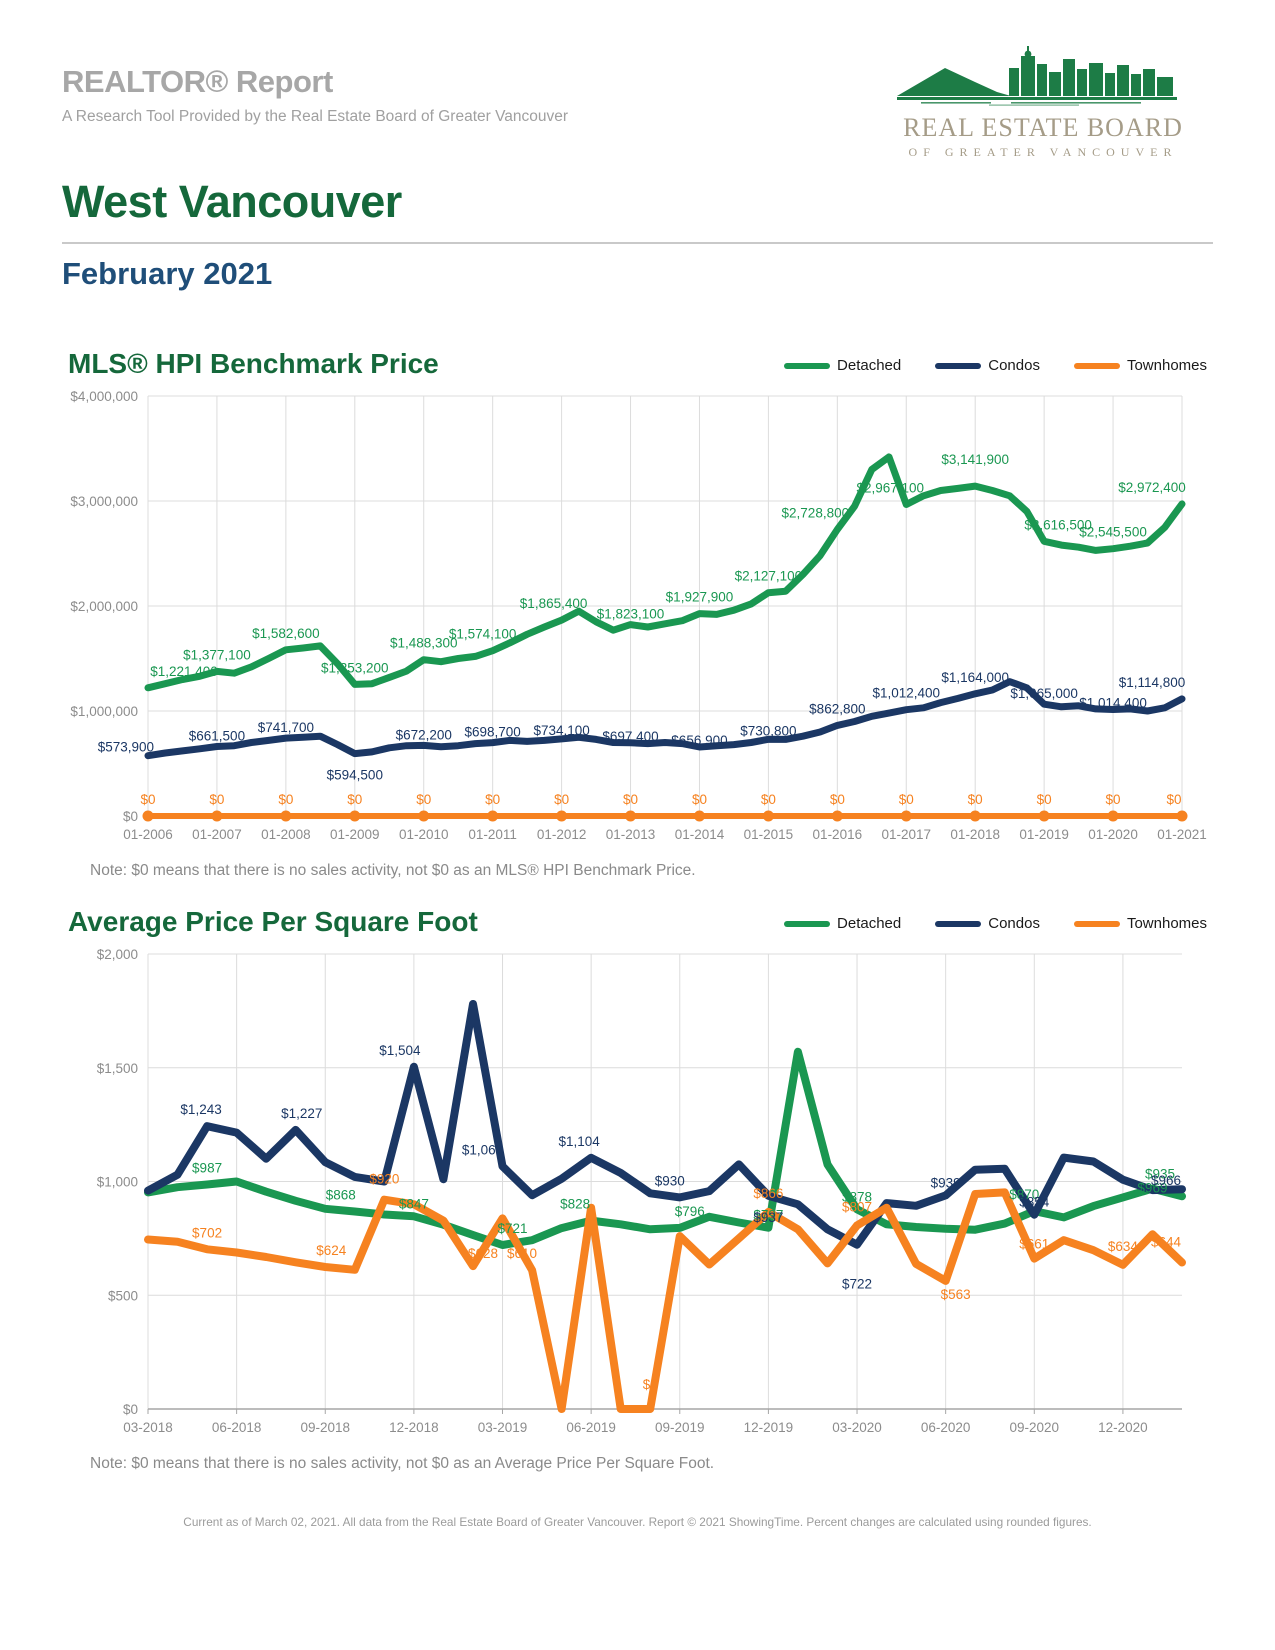 This screenshot has width=1275, height=1650. Describe the element at coordinates (768, 730) in the screenshot. I see `svg-text: $730,800` at that location.